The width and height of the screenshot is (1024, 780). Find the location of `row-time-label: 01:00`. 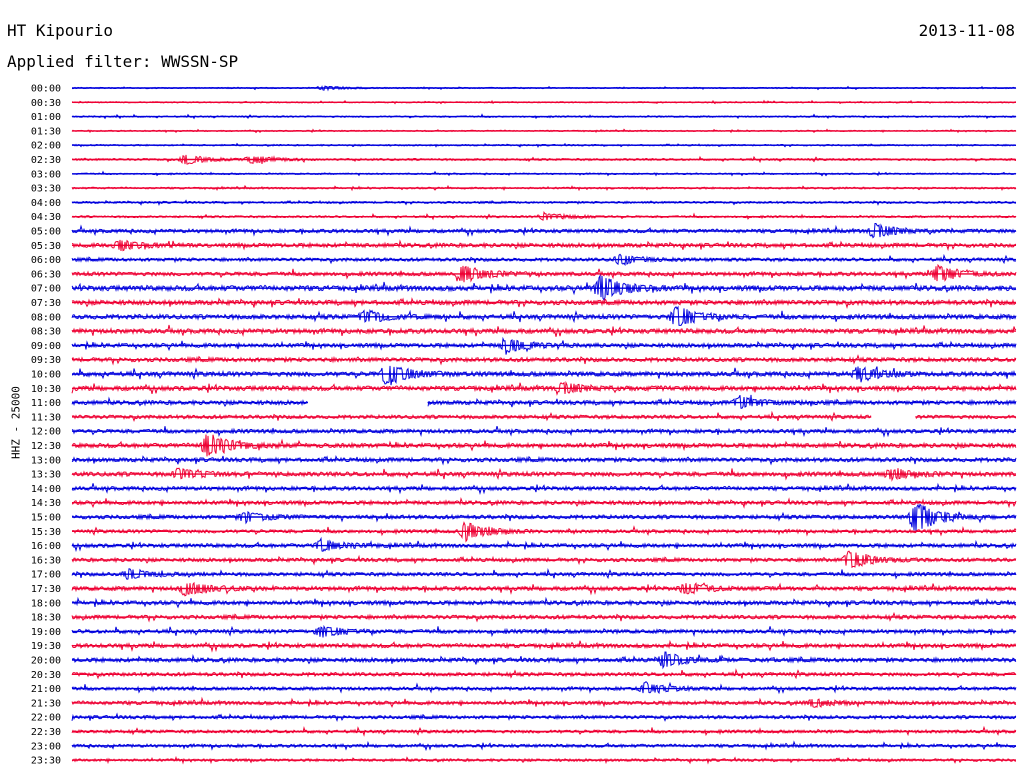

row-time-label: 01:00 is located at coordinates (46, 117).